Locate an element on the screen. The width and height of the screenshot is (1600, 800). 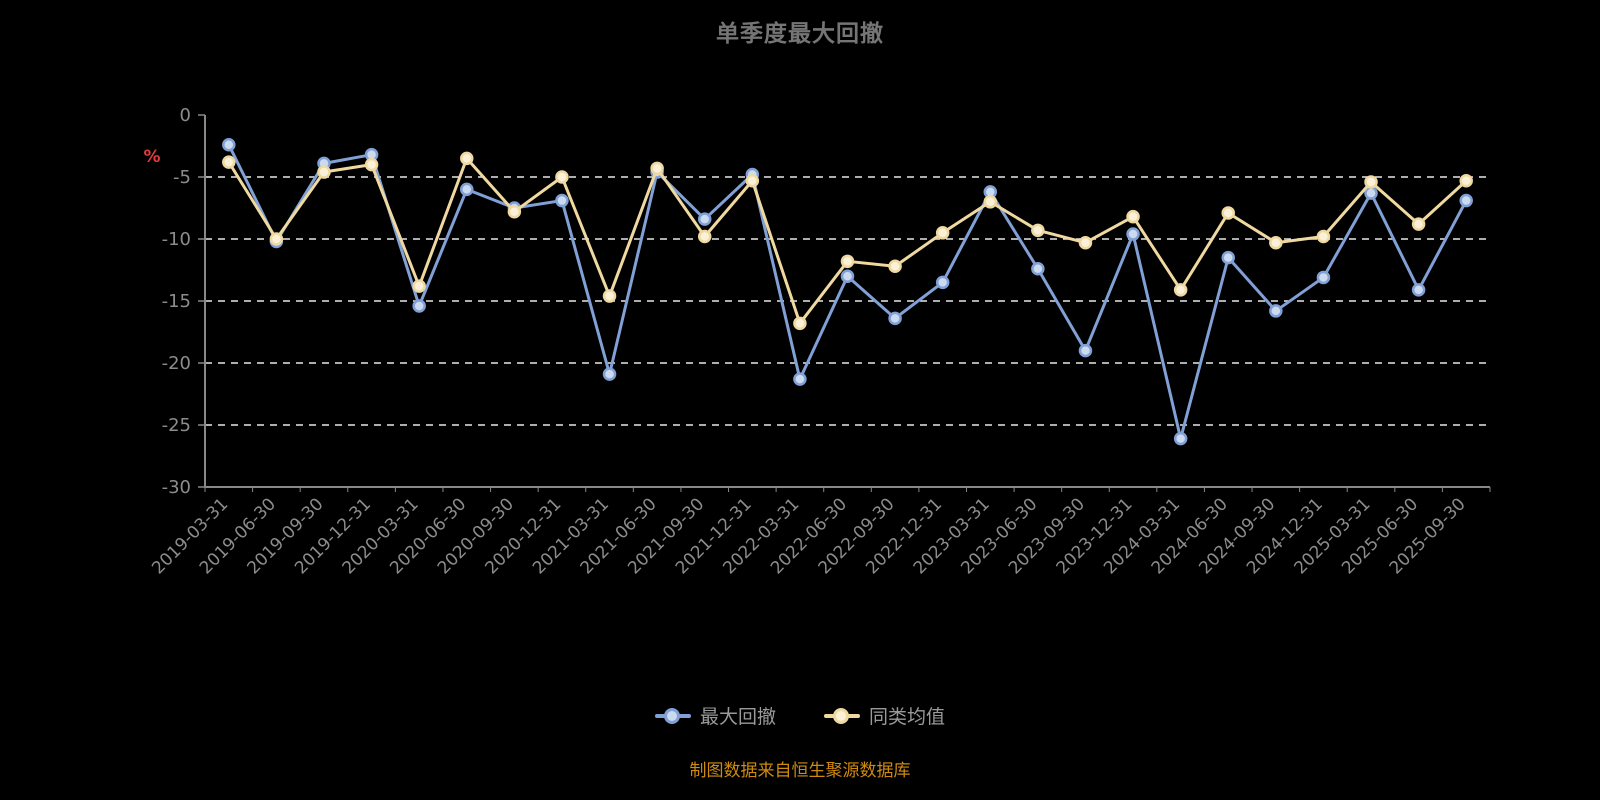
peer-average-legend-icon is located at coordinates (842, 715).